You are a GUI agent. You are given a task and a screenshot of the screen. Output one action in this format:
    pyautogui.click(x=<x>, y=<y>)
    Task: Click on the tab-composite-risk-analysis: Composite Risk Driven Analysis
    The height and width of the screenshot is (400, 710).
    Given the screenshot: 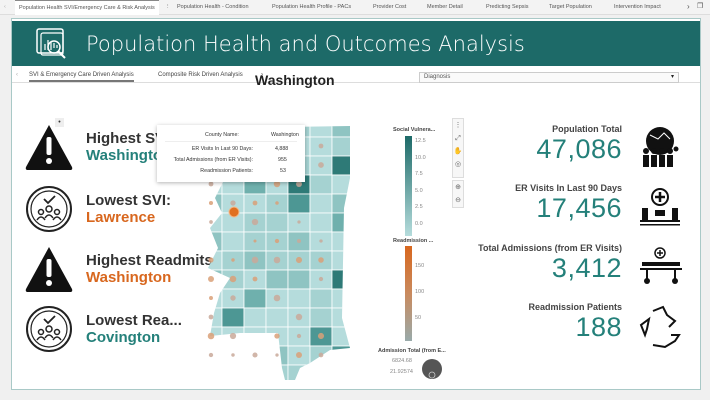 What is the action you would take?
    pyautogui.click(x=200, y=75)
    